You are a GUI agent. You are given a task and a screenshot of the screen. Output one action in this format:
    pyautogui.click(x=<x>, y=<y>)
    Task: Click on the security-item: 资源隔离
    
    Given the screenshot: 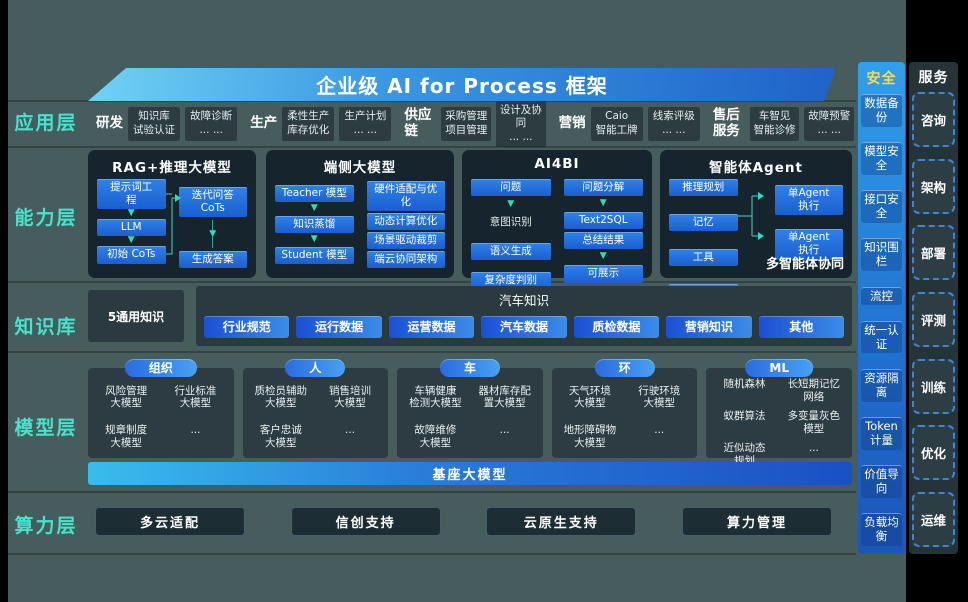 What is the action you would take?
    pyautogui.click(x=881, y=385)
    